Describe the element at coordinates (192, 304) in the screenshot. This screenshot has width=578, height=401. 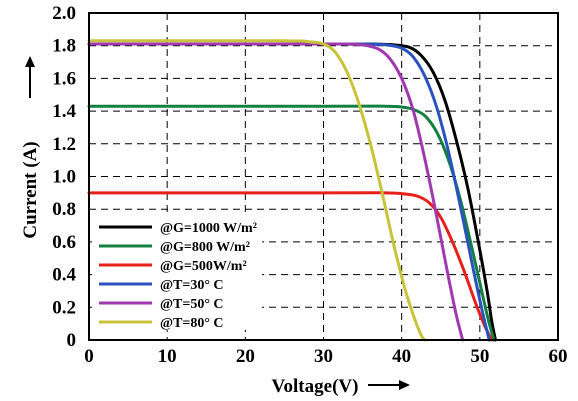
I see `legend-entry-label: @T=50° C` at that location.